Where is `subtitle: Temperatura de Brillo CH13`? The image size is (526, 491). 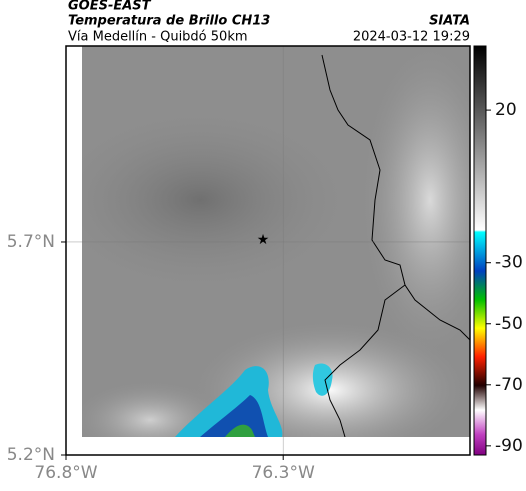 subtitle: Temperatura de Brillo CH13 is located at coordinates (169, 21).